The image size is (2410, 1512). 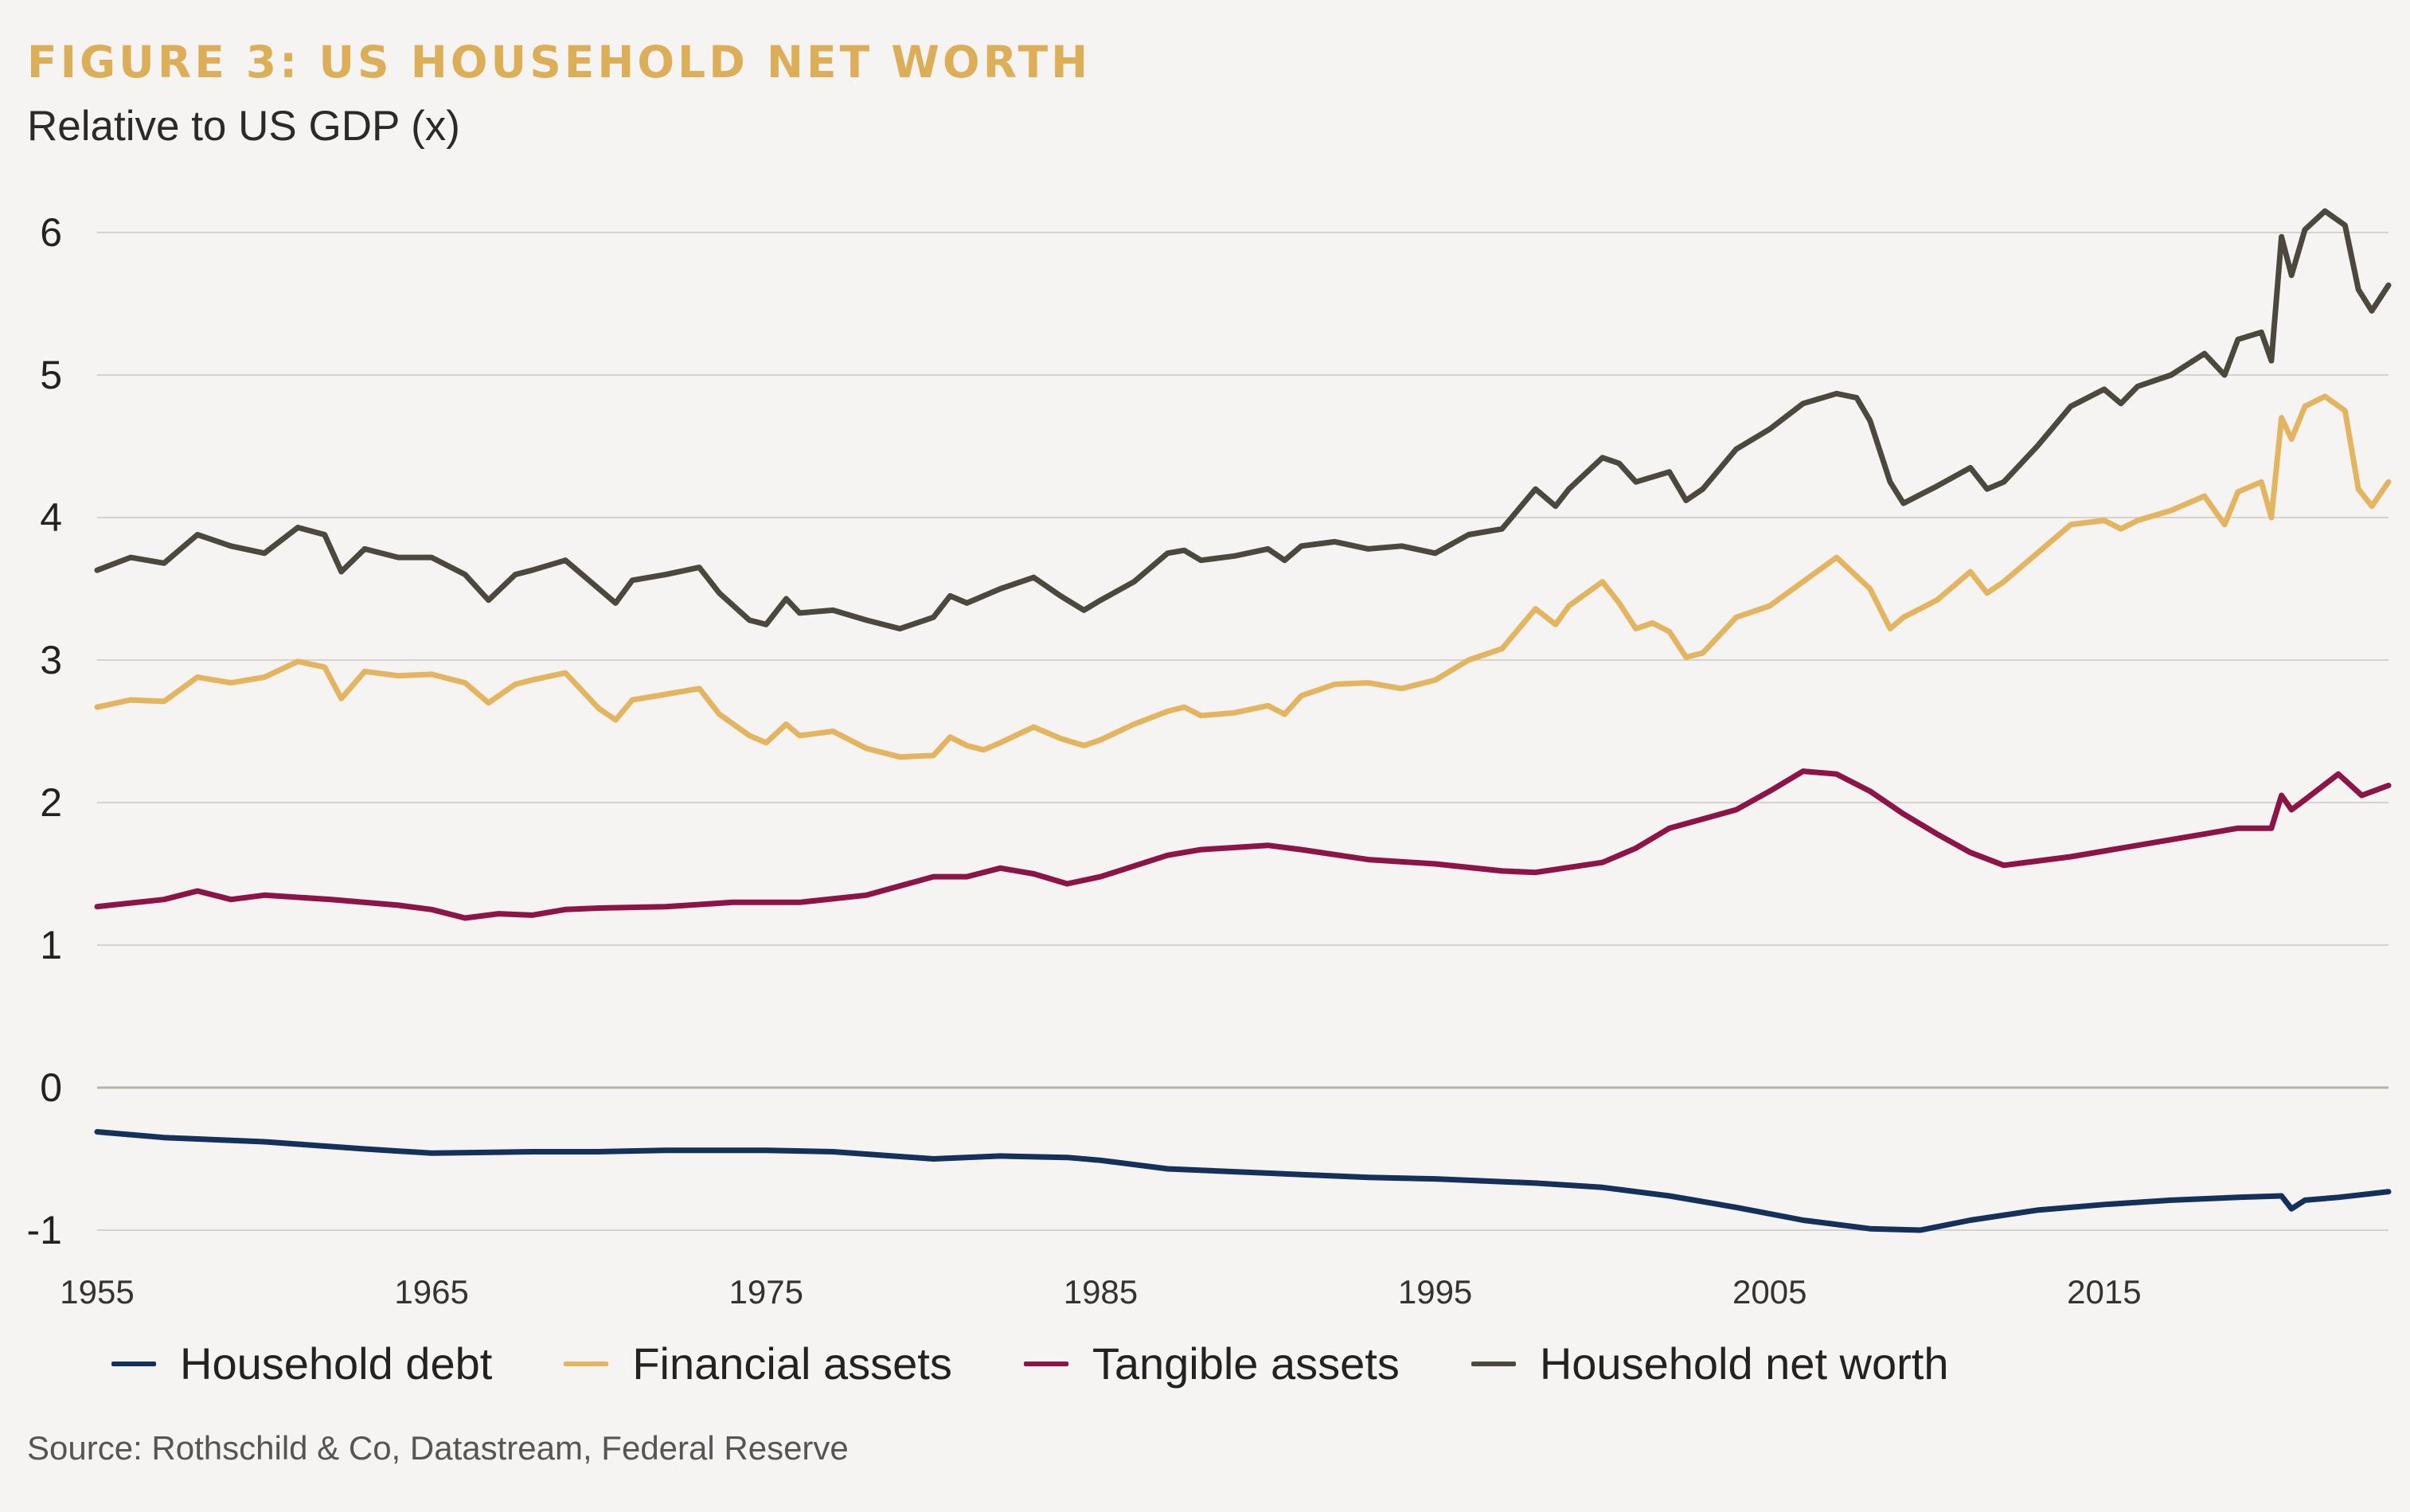 I want to click on legend-item: Tangible assets, so click(x=1211, y=1363).